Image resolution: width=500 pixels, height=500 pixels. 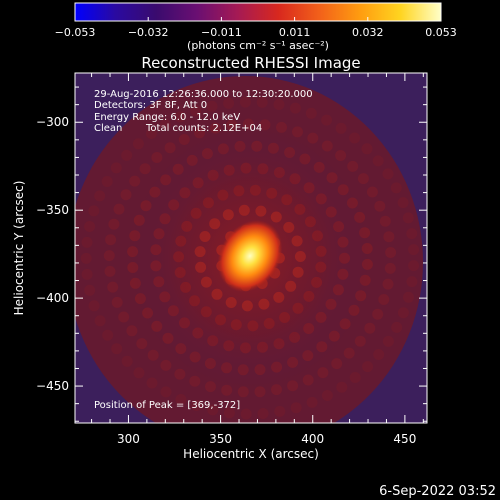 I want to click on annotation-peak: Position of Peak = [369,-372], so click(x=167, y=405).